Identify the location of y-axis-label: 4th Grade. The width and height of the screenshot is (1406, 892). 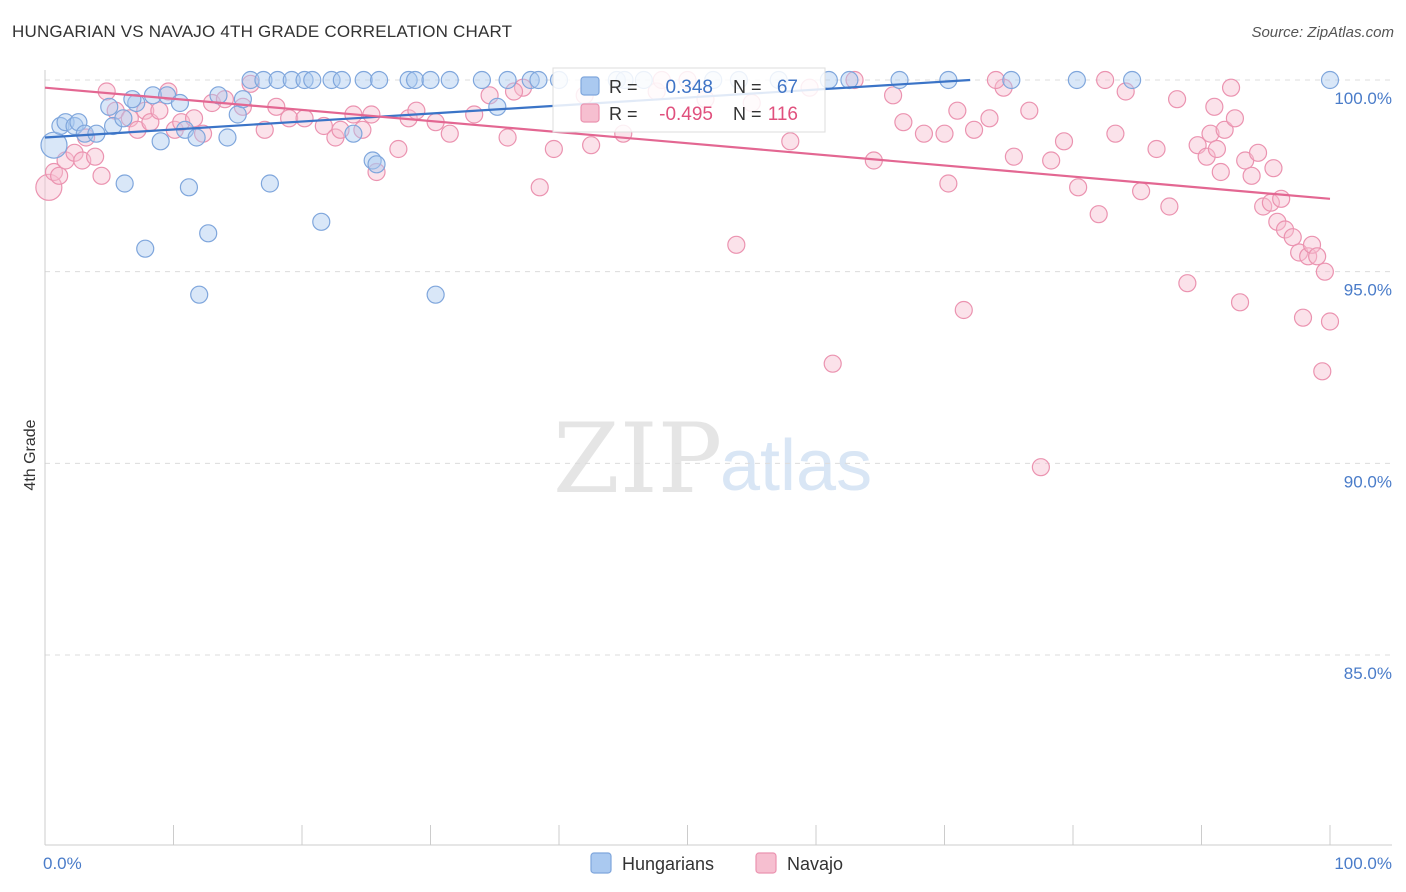
(30, 454).